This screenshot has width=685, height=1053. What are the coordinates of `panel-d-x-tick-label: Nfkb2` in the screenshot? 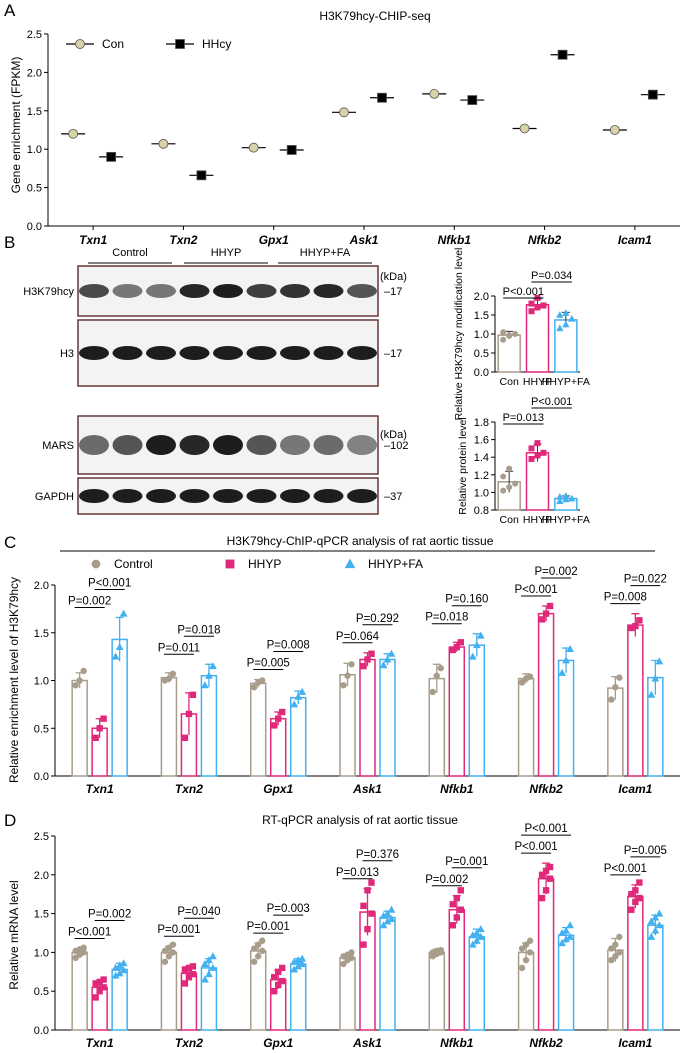 It's located at (546, 1043).